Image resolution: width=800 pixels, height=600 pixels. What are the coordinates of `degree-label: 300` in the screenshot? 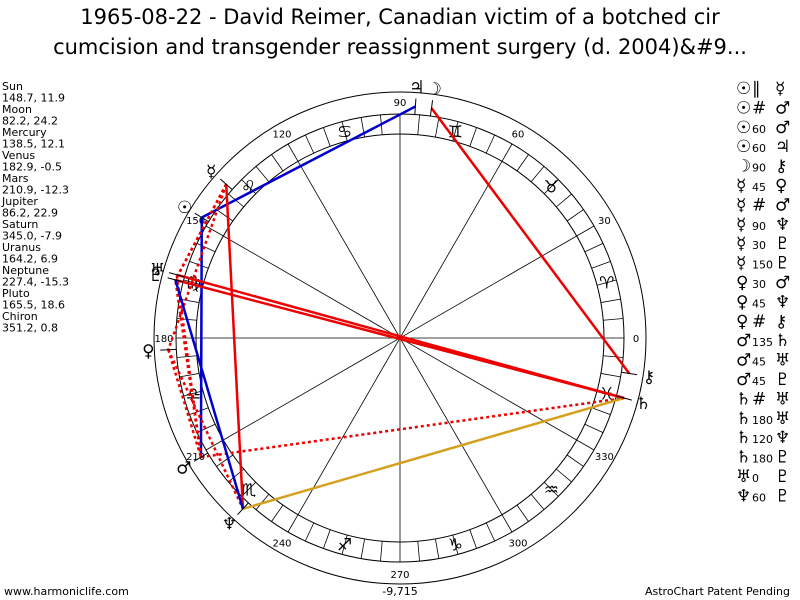 It's located at (517, 543).